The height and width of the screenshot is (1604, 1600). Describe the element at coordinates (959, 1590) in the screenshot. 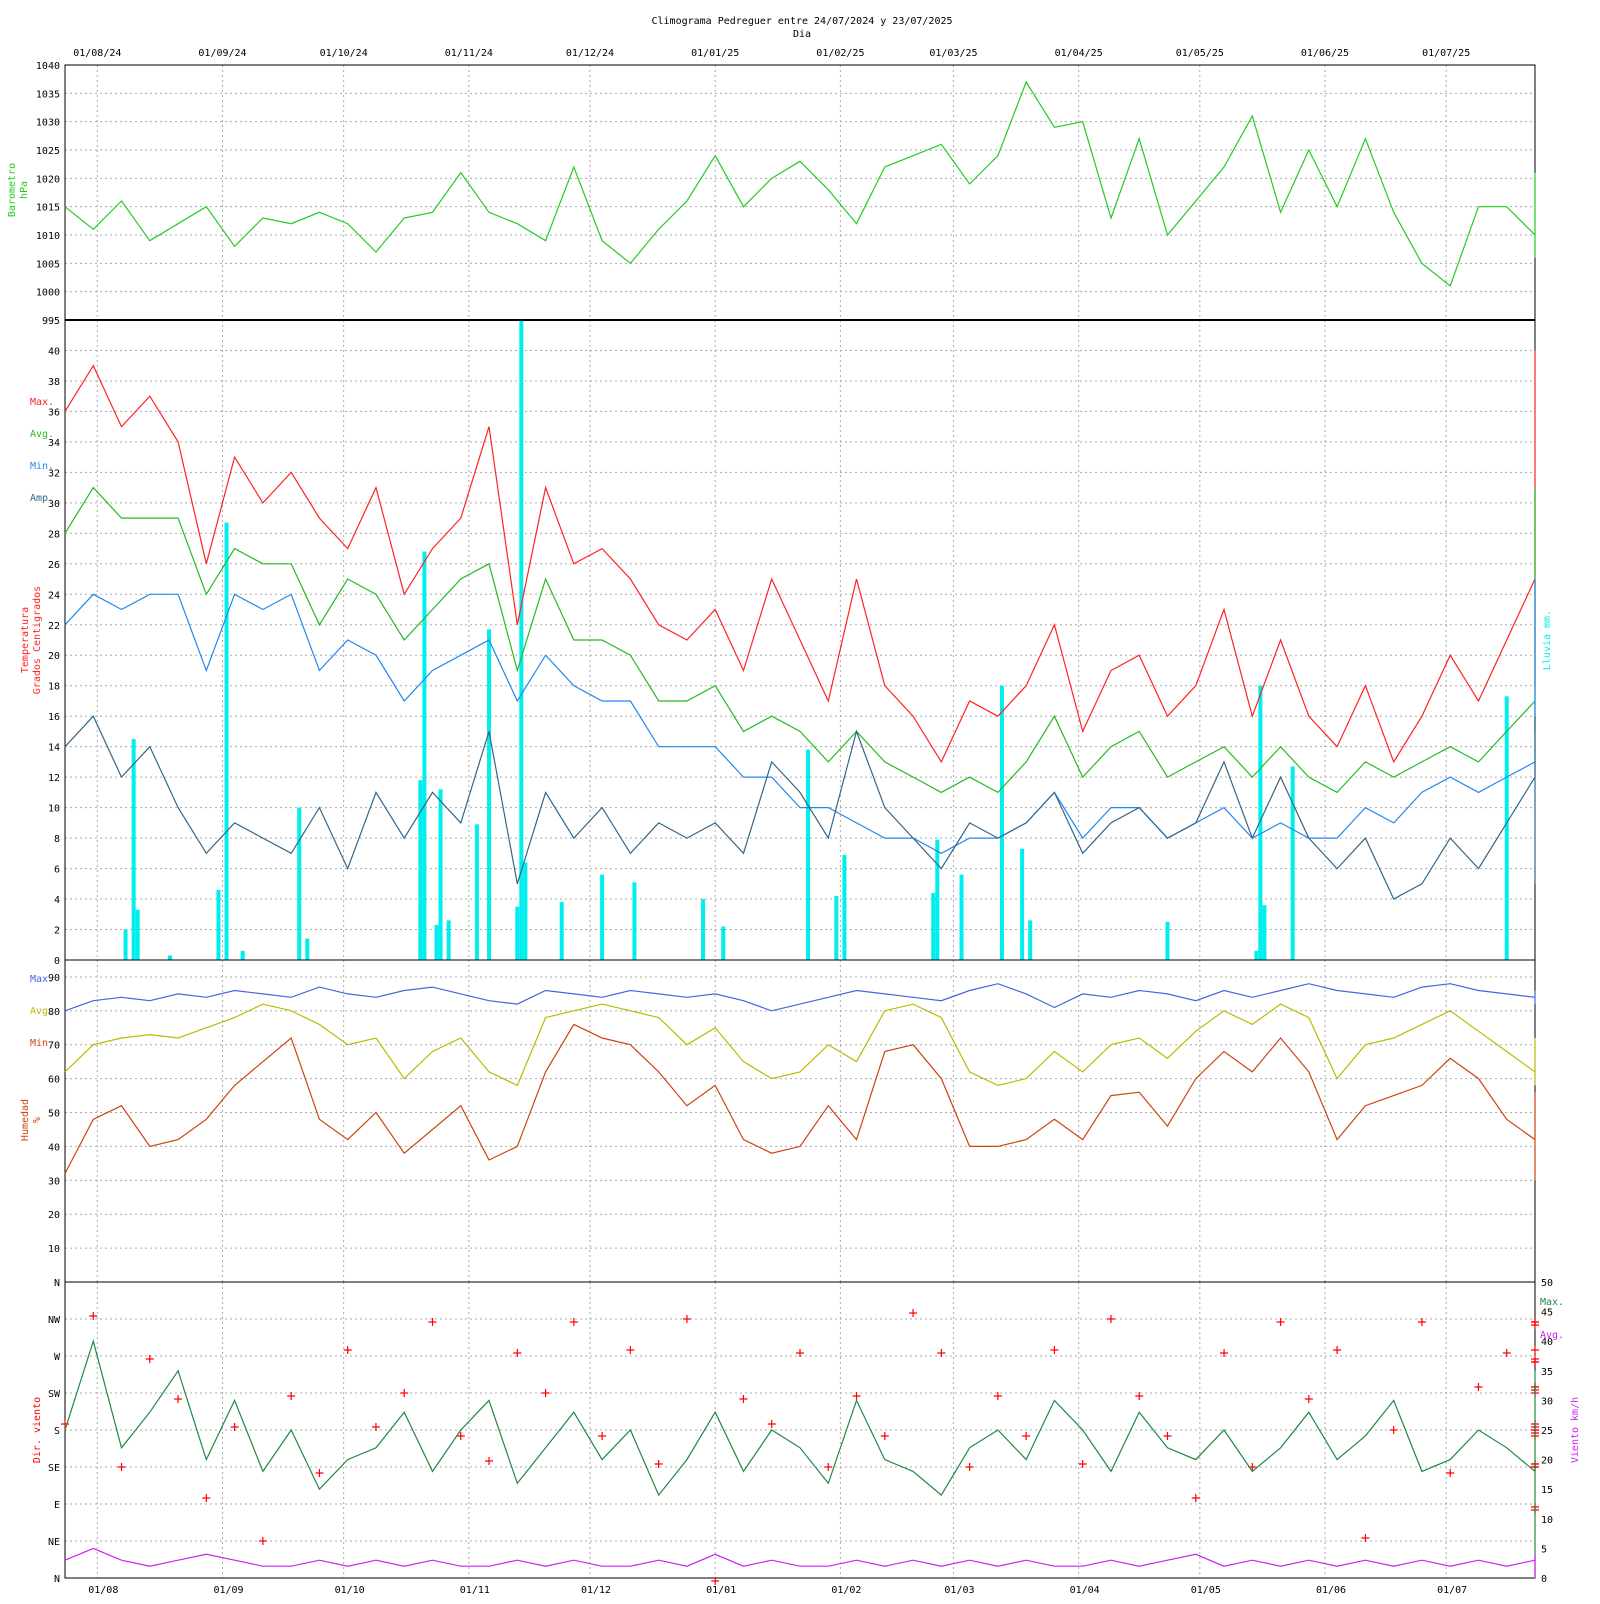

I see `bottom-date-label-7: 01/03` at that location.